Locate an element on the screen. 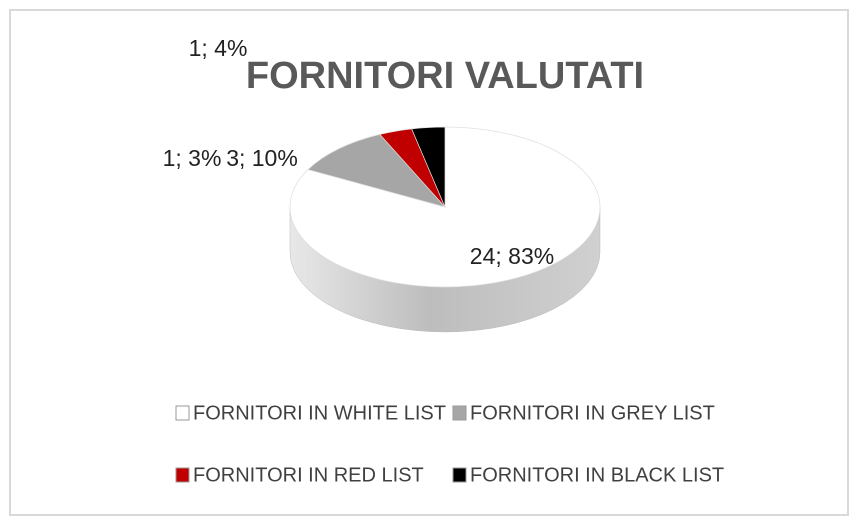 This screenshot has height=520, width=860. legend-label: FORNITORI IN BLACK LIST is located at coordinates (597, 475).